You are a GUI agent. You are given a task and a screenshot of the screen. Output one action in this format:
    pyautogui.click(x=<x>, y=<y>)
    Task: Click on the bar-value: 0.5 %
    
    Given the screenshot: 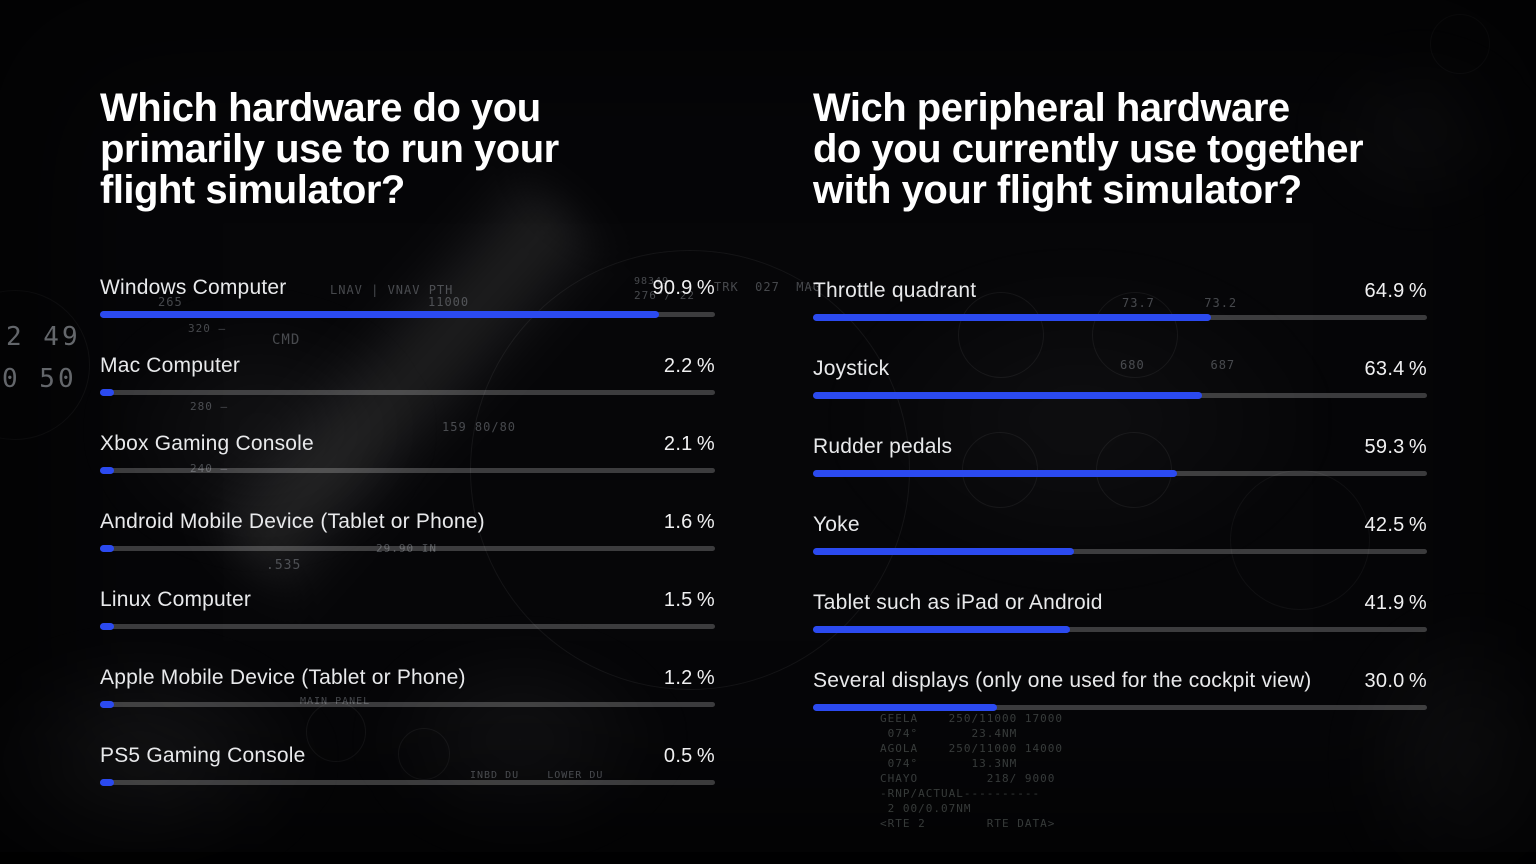 What is the action you would take?
    pyautogui.click(x=689, y=756)
    